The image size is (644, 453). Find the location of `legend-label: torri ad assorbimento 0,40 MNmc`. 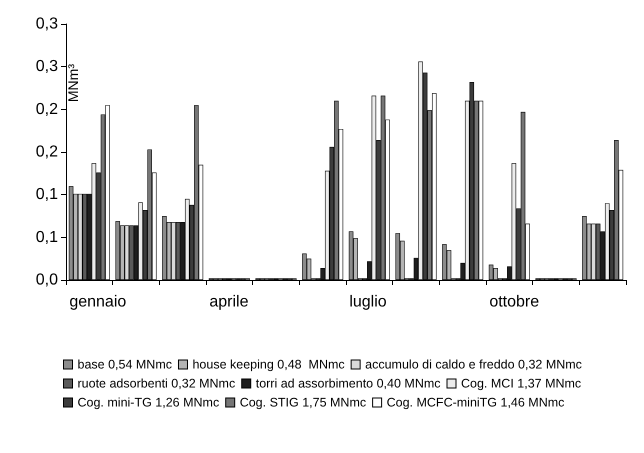

legend-label: torri ad assorbimento 0,40 MNmc is located at coordinates (348, 383).